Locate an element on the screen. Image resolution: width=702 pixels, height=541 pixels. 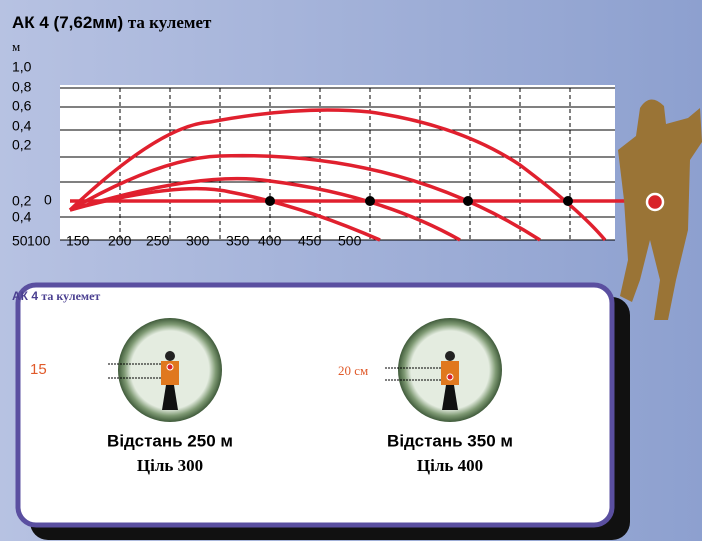
scope-distance: Відстань 350 м is located at coordinates (450, 440).